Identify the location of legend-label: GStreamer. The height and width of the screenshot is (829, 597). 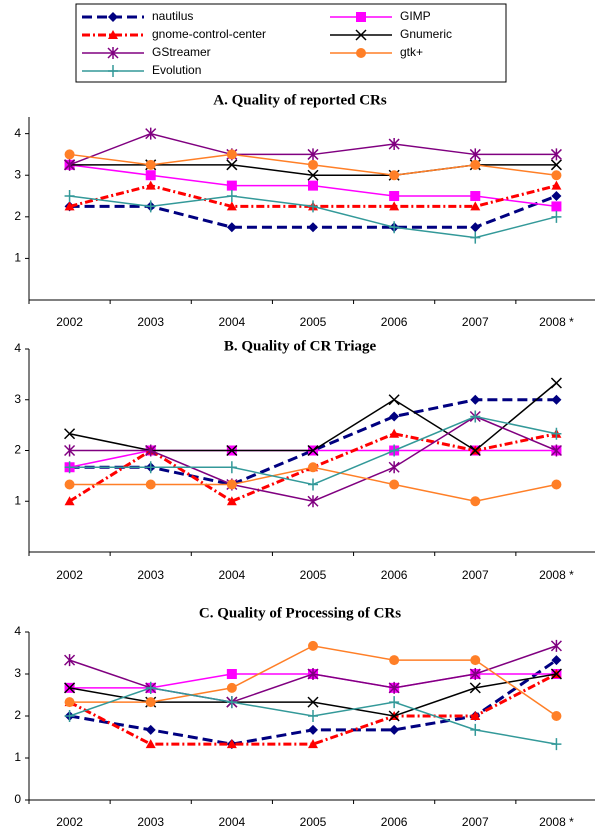
(181, 52).